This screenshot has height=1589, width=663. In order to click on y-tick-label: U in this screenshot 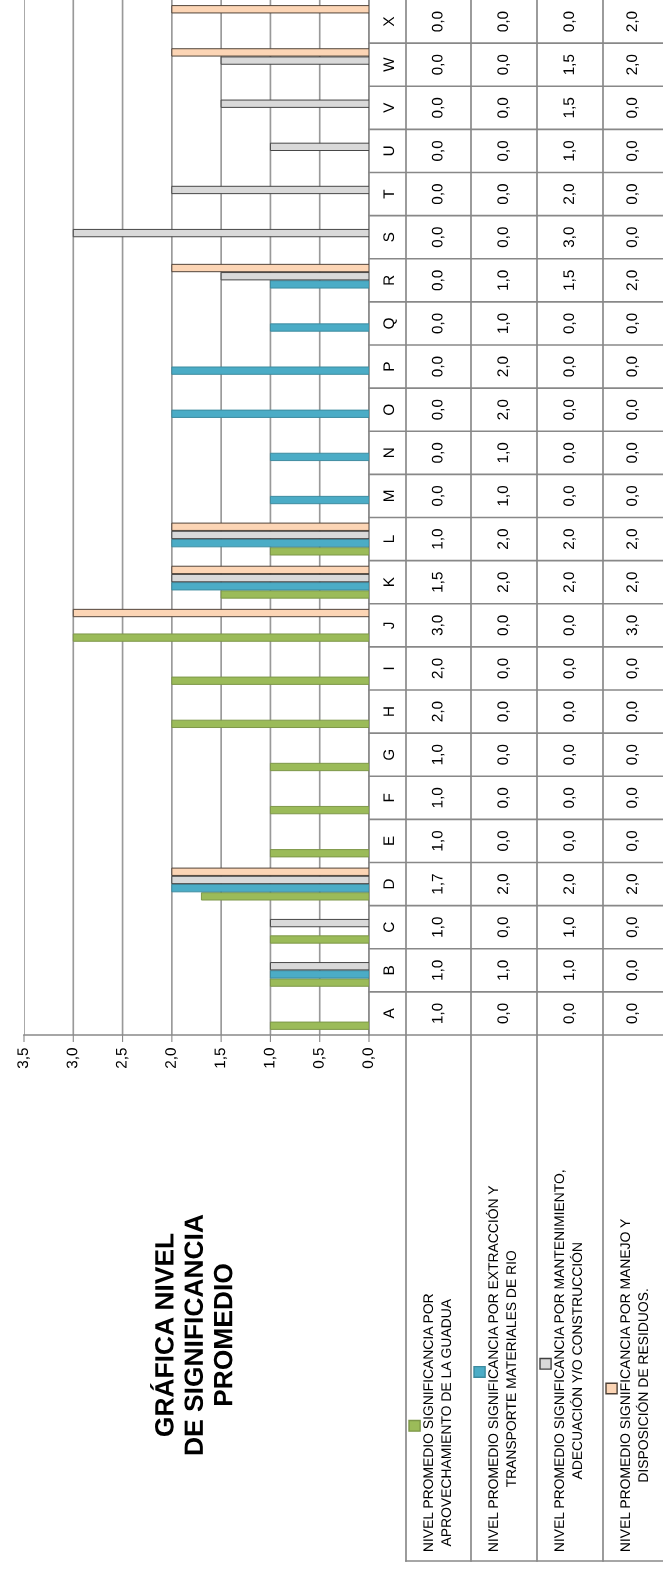, I will do `click(389, 151)`.